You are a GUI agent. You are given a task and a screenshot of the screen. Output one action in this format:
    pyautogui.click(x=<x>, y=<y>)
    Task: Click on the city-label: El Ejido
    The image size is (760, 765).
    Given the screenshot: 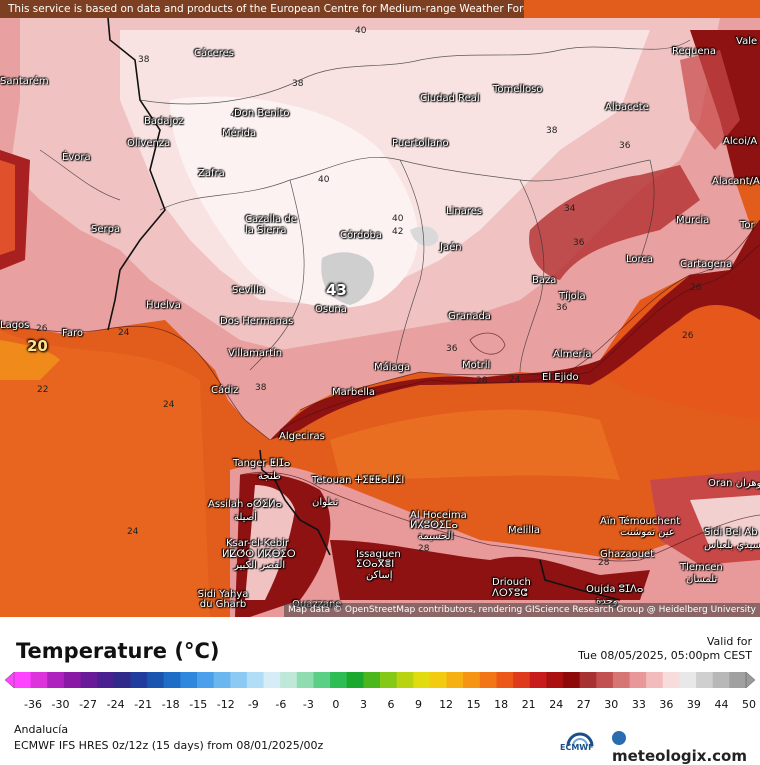 What is the action you would take?
    pyautogui.click(x=560, y=377)
    